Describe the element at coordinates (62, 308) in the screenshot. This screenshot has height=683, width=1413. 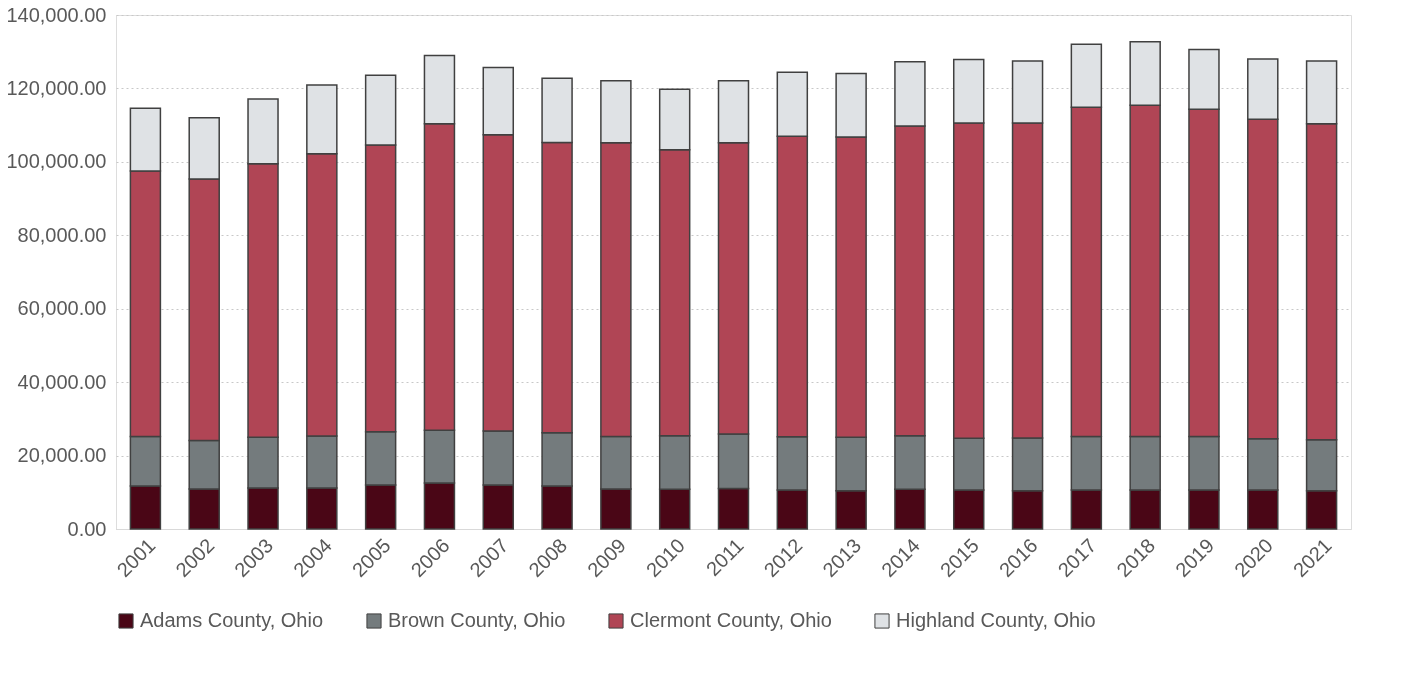
I see `y-tick-label: 60,000.00` at that location.